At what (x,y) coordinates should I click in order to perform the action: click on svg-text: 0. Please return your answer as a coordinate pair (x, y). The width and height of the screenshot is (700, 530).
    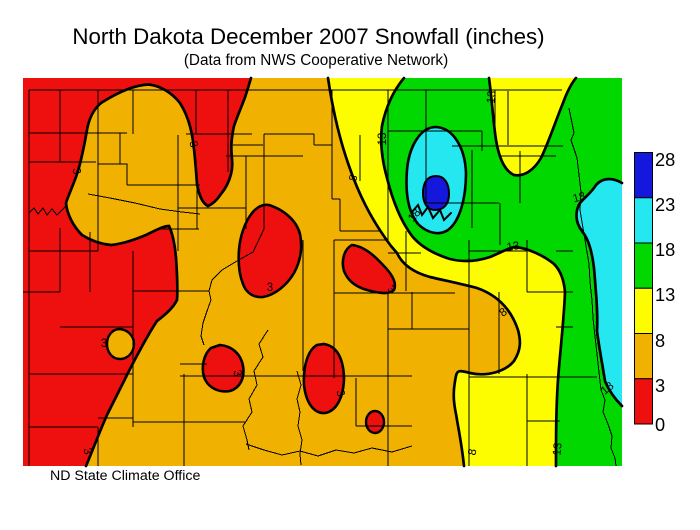
    Looking at the image, I should click on (660, 425).